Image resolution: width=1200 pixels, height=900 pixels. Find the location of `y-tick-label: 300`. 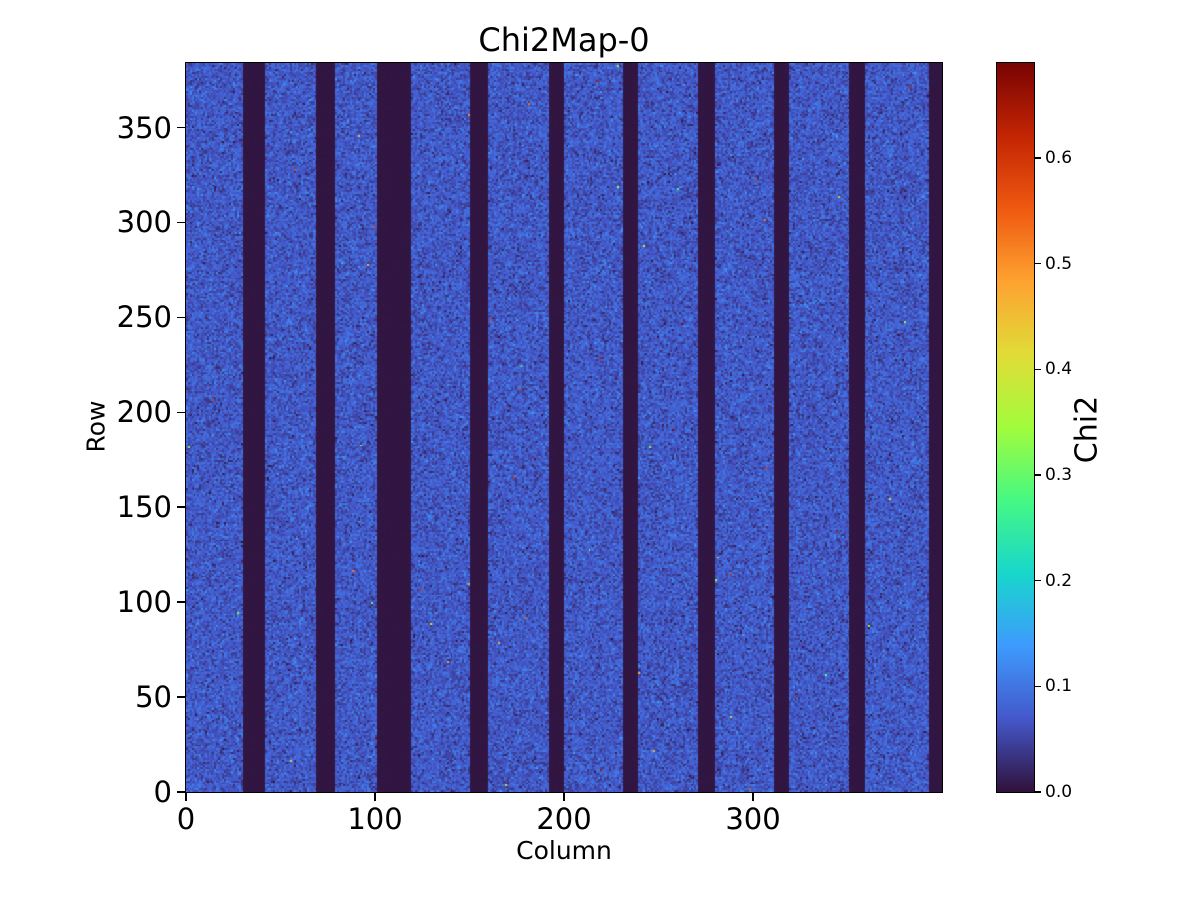

y-tick-label: 300 is located at coordinates (144, 222).